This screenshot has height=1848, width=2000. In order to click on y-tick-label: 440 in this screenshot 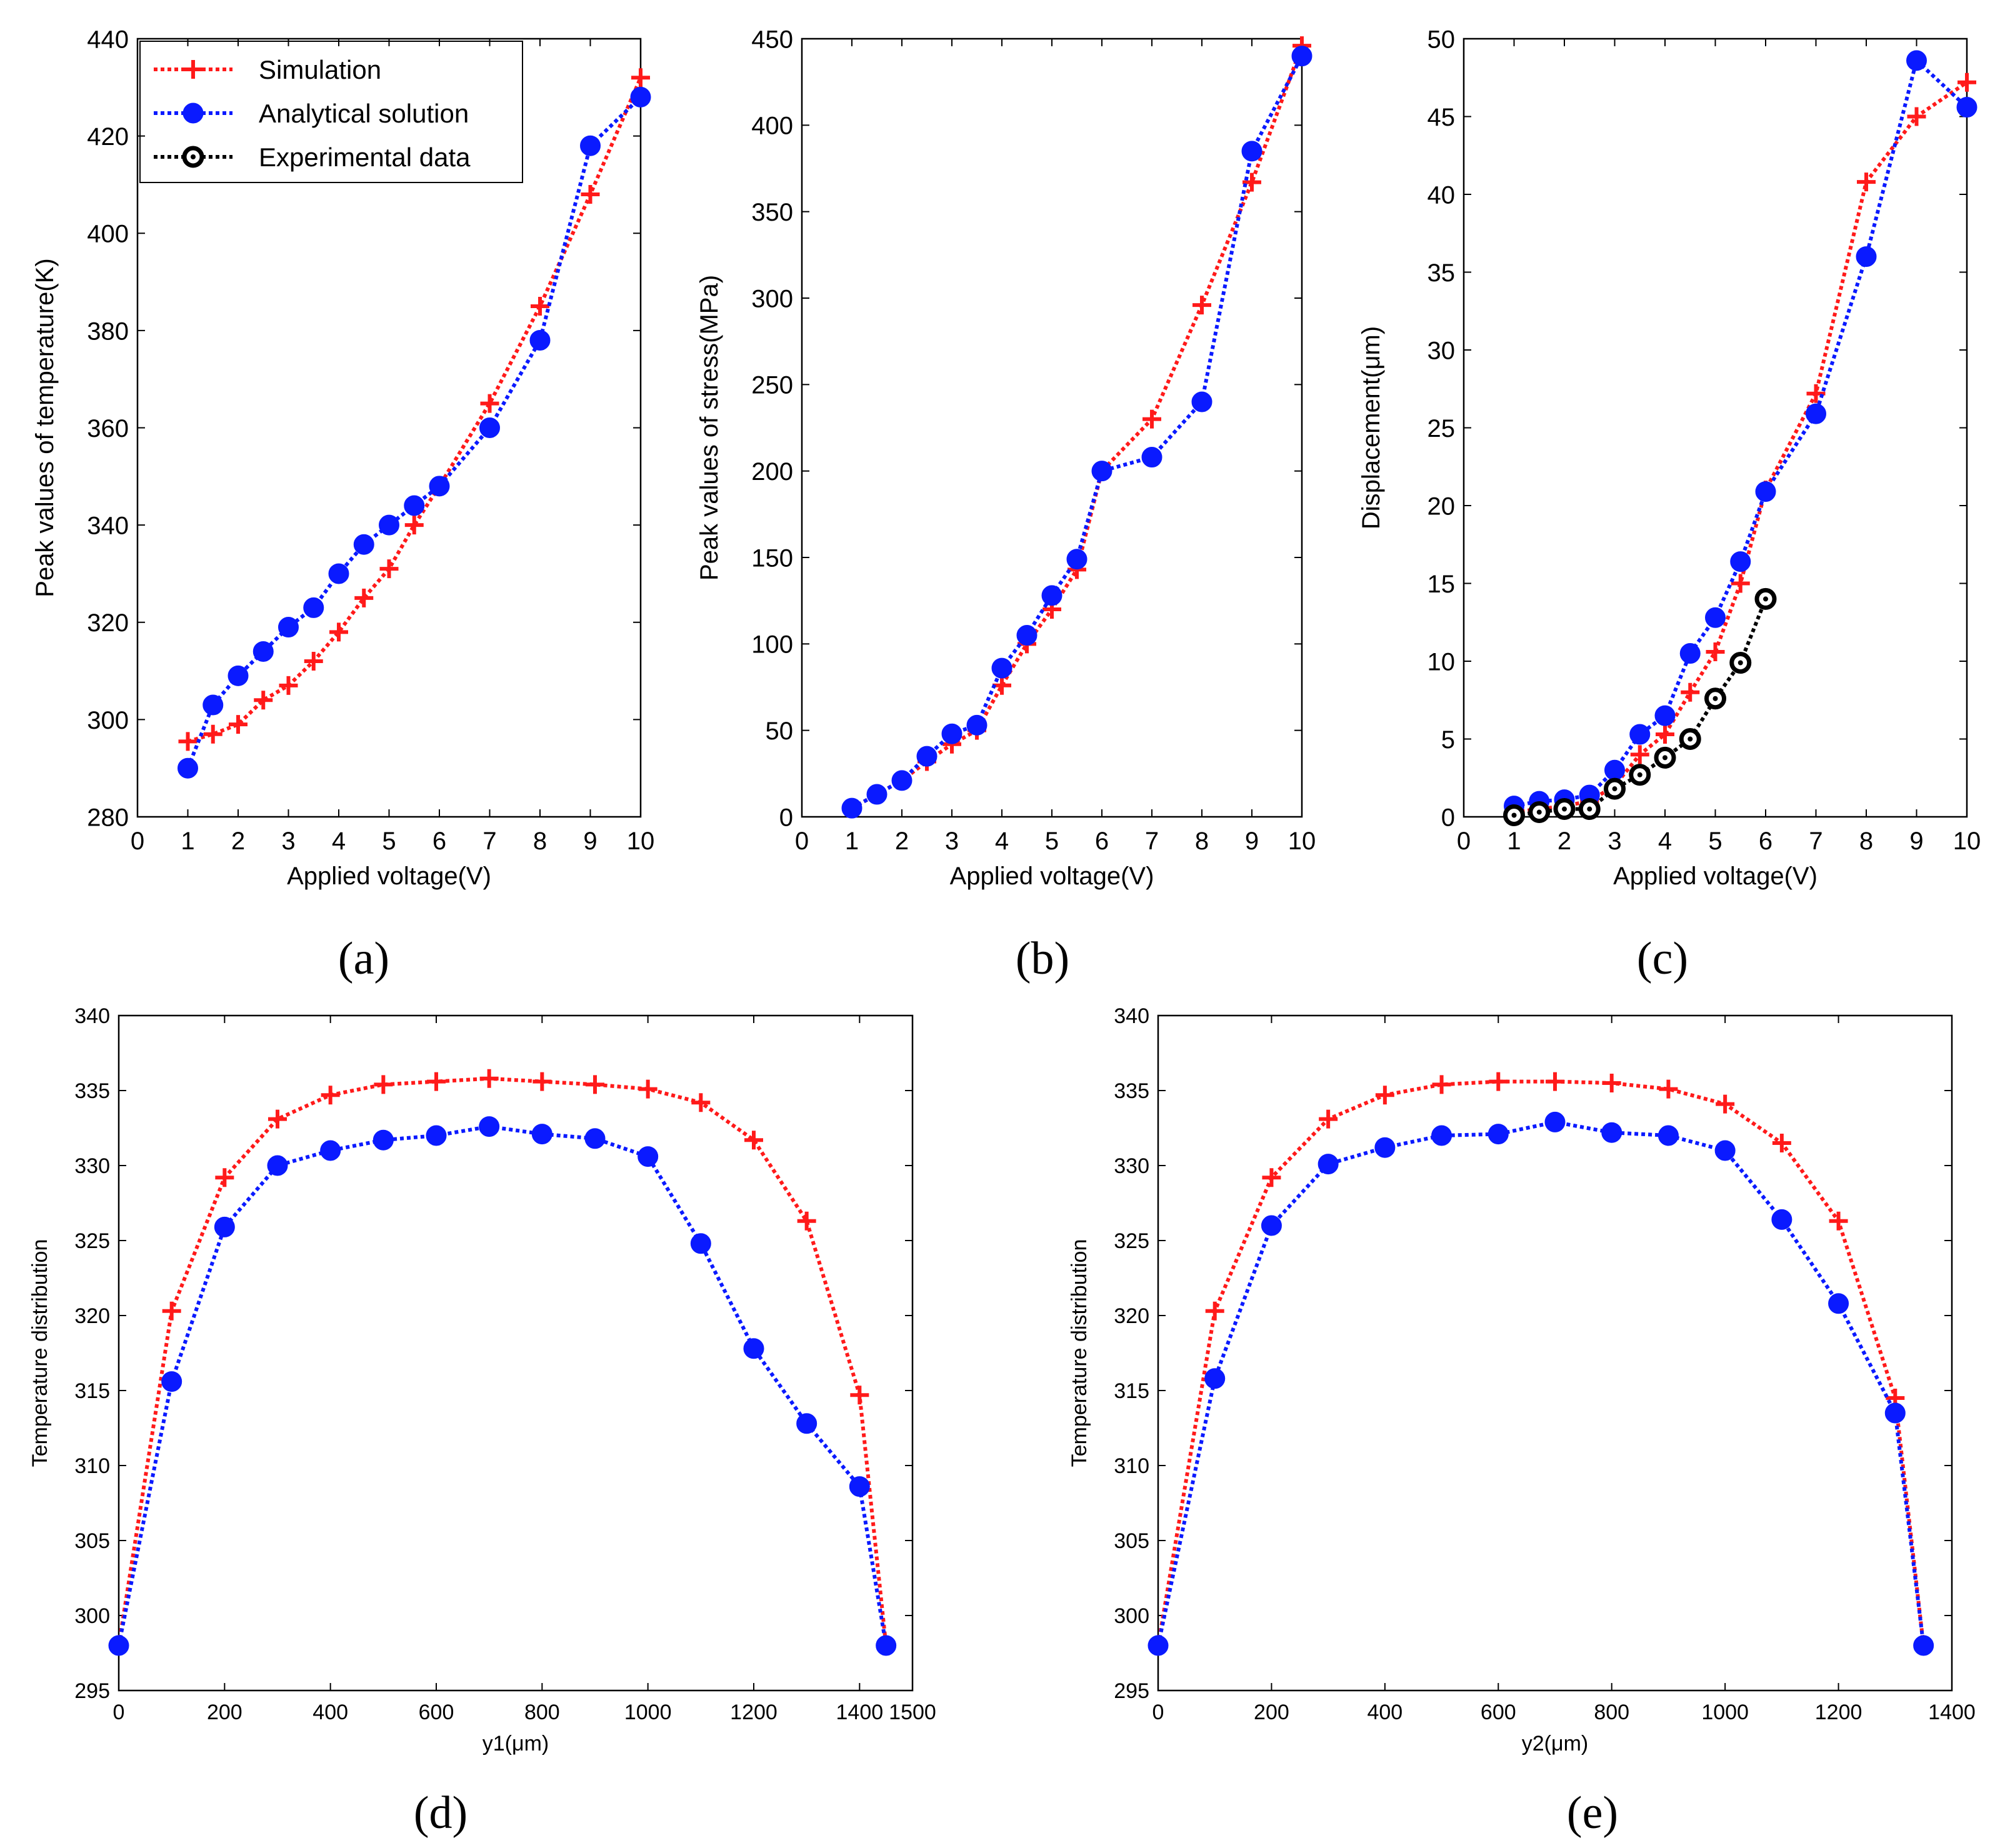, I will do `click(108, 39)`.